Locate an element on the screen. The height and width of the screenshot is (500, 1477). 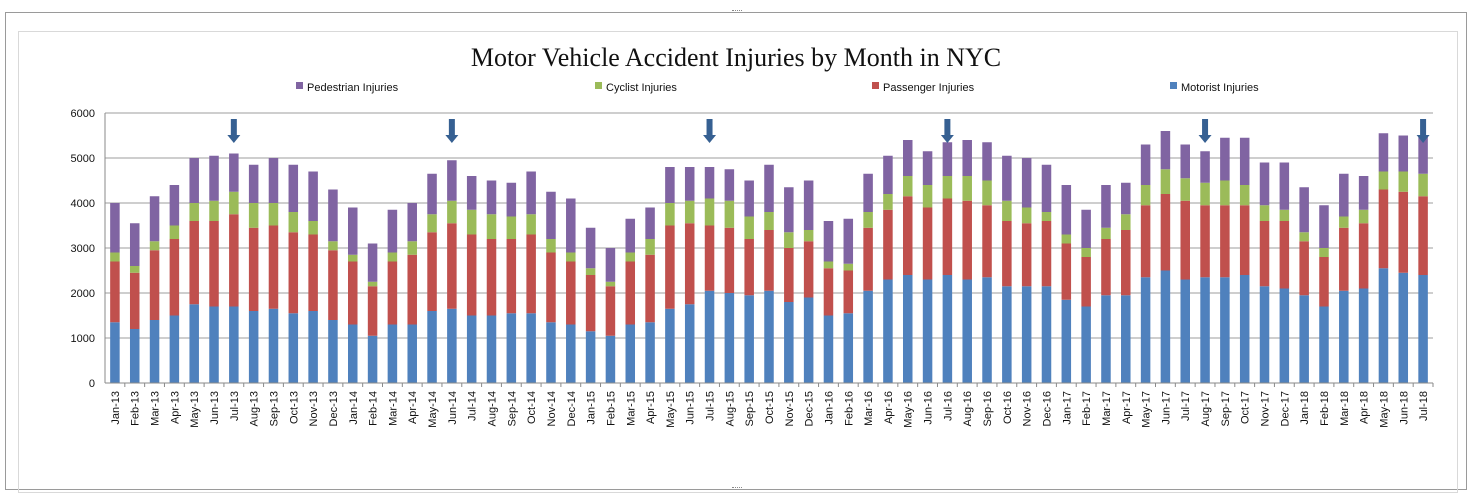
x-tick-label: Apr-18 is located at coordinates (1365, 407).